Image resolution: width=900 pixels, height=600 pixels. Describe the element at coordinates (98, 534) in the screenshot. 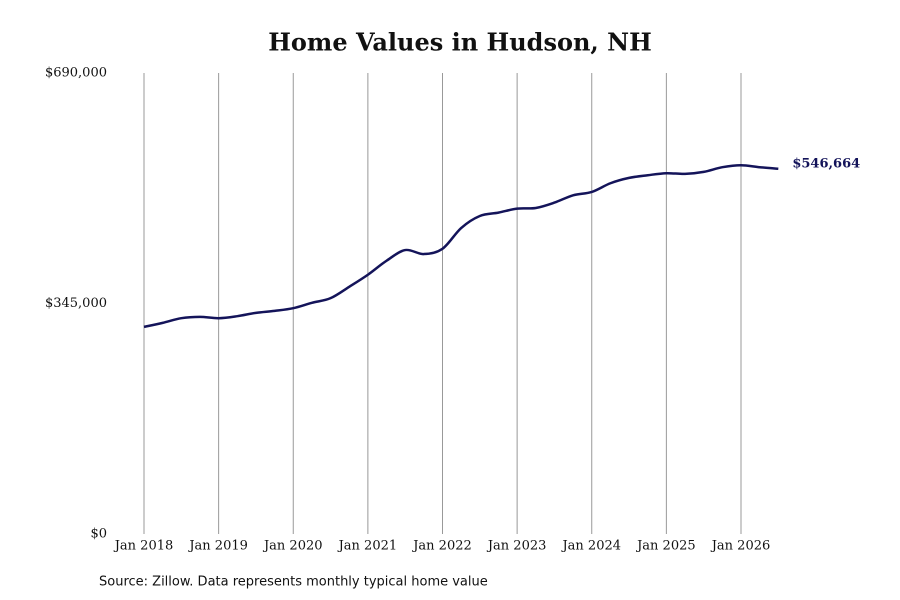

I see `y-tick-label: $0` at that location.